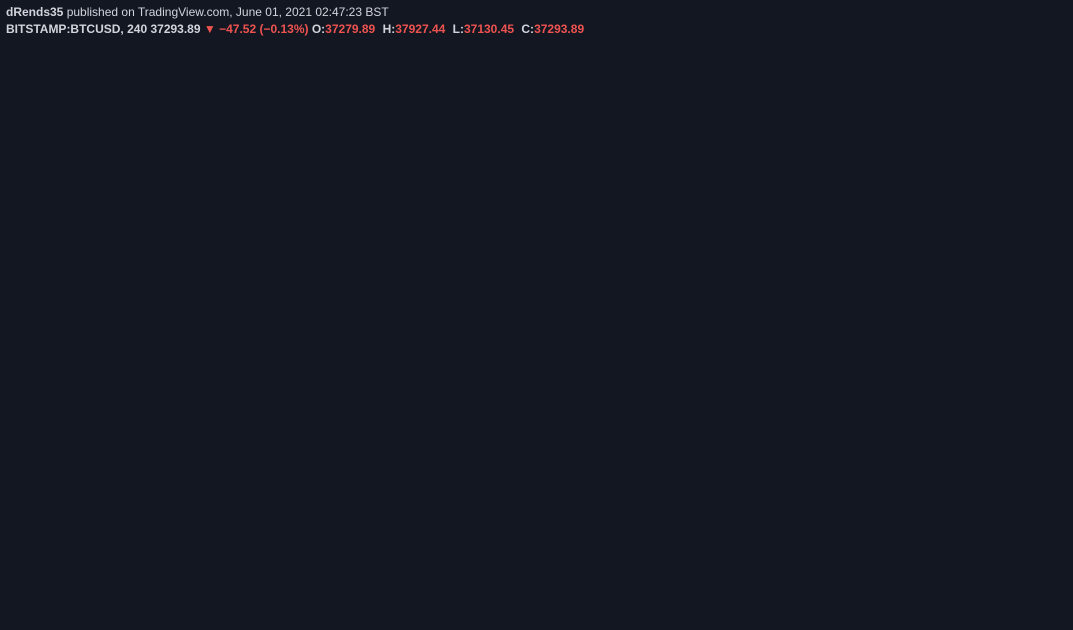  I want to click on y-tick-label: 32000.00, so click(1033, 472).